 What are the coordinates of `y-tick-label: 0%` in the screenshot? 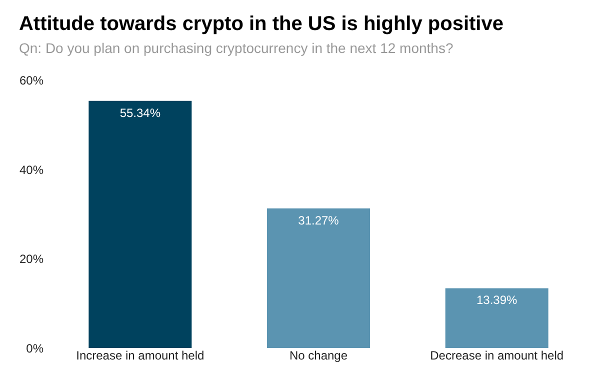 It's located at (35, 349).